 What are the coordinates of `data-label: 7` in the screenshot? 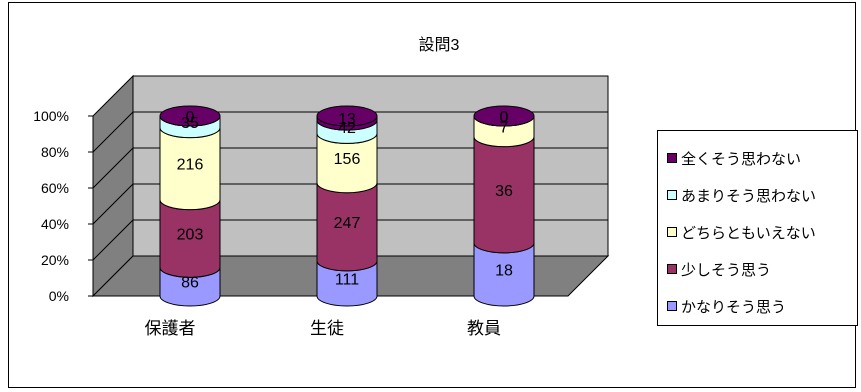 It's located at (504, 127).